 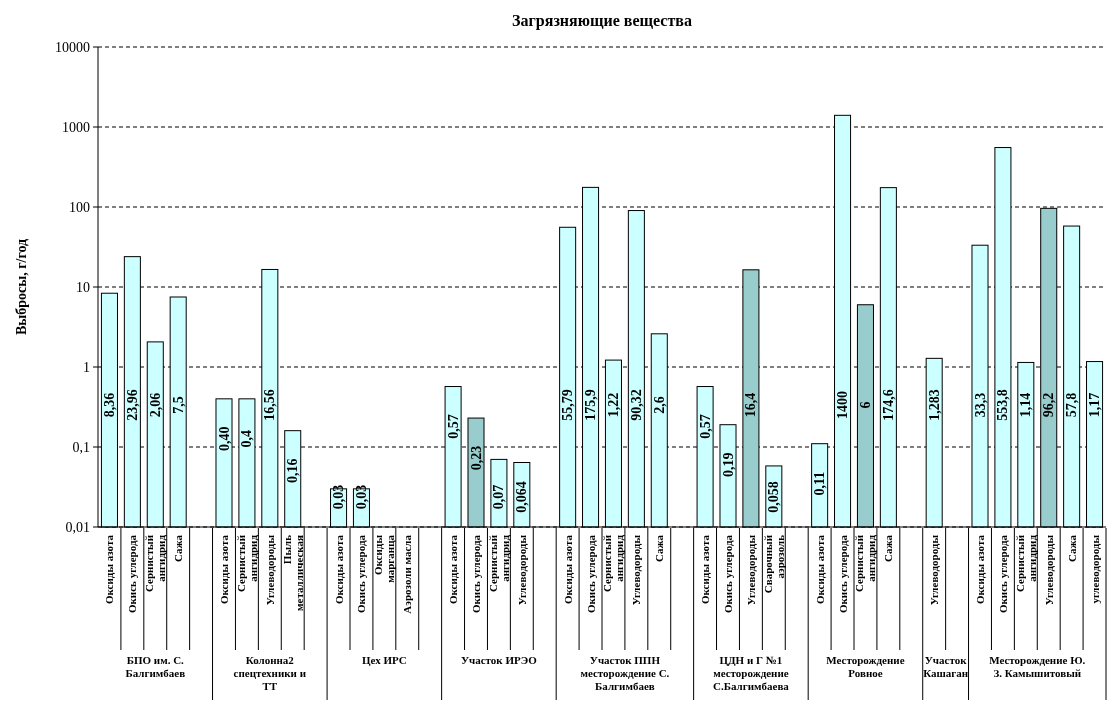 I want to click on text: Колонна2 спецтехники и ТТ, so click(x=270, y=673).